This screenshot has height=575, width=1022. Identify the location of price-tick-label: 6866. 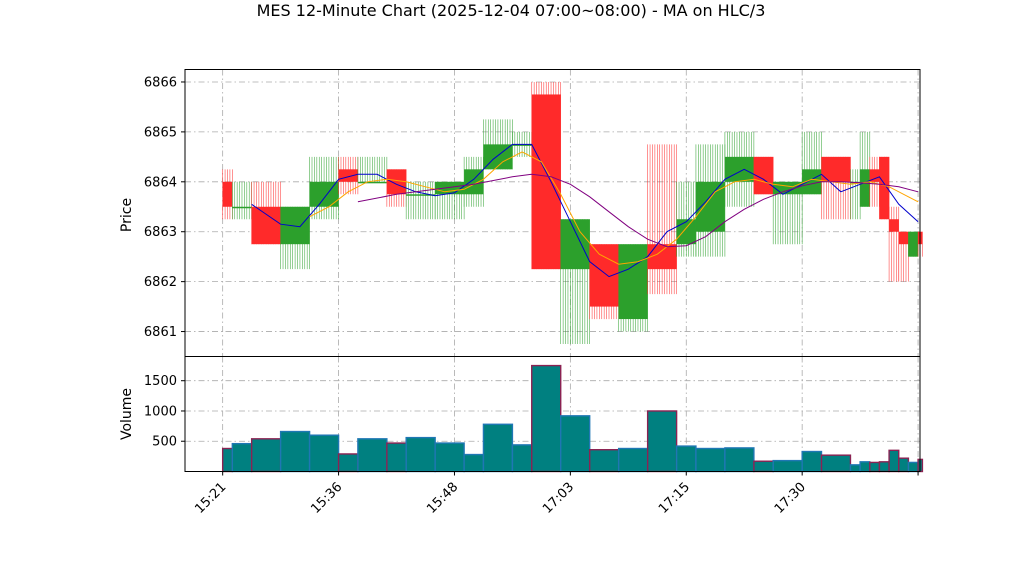
(160, 82).